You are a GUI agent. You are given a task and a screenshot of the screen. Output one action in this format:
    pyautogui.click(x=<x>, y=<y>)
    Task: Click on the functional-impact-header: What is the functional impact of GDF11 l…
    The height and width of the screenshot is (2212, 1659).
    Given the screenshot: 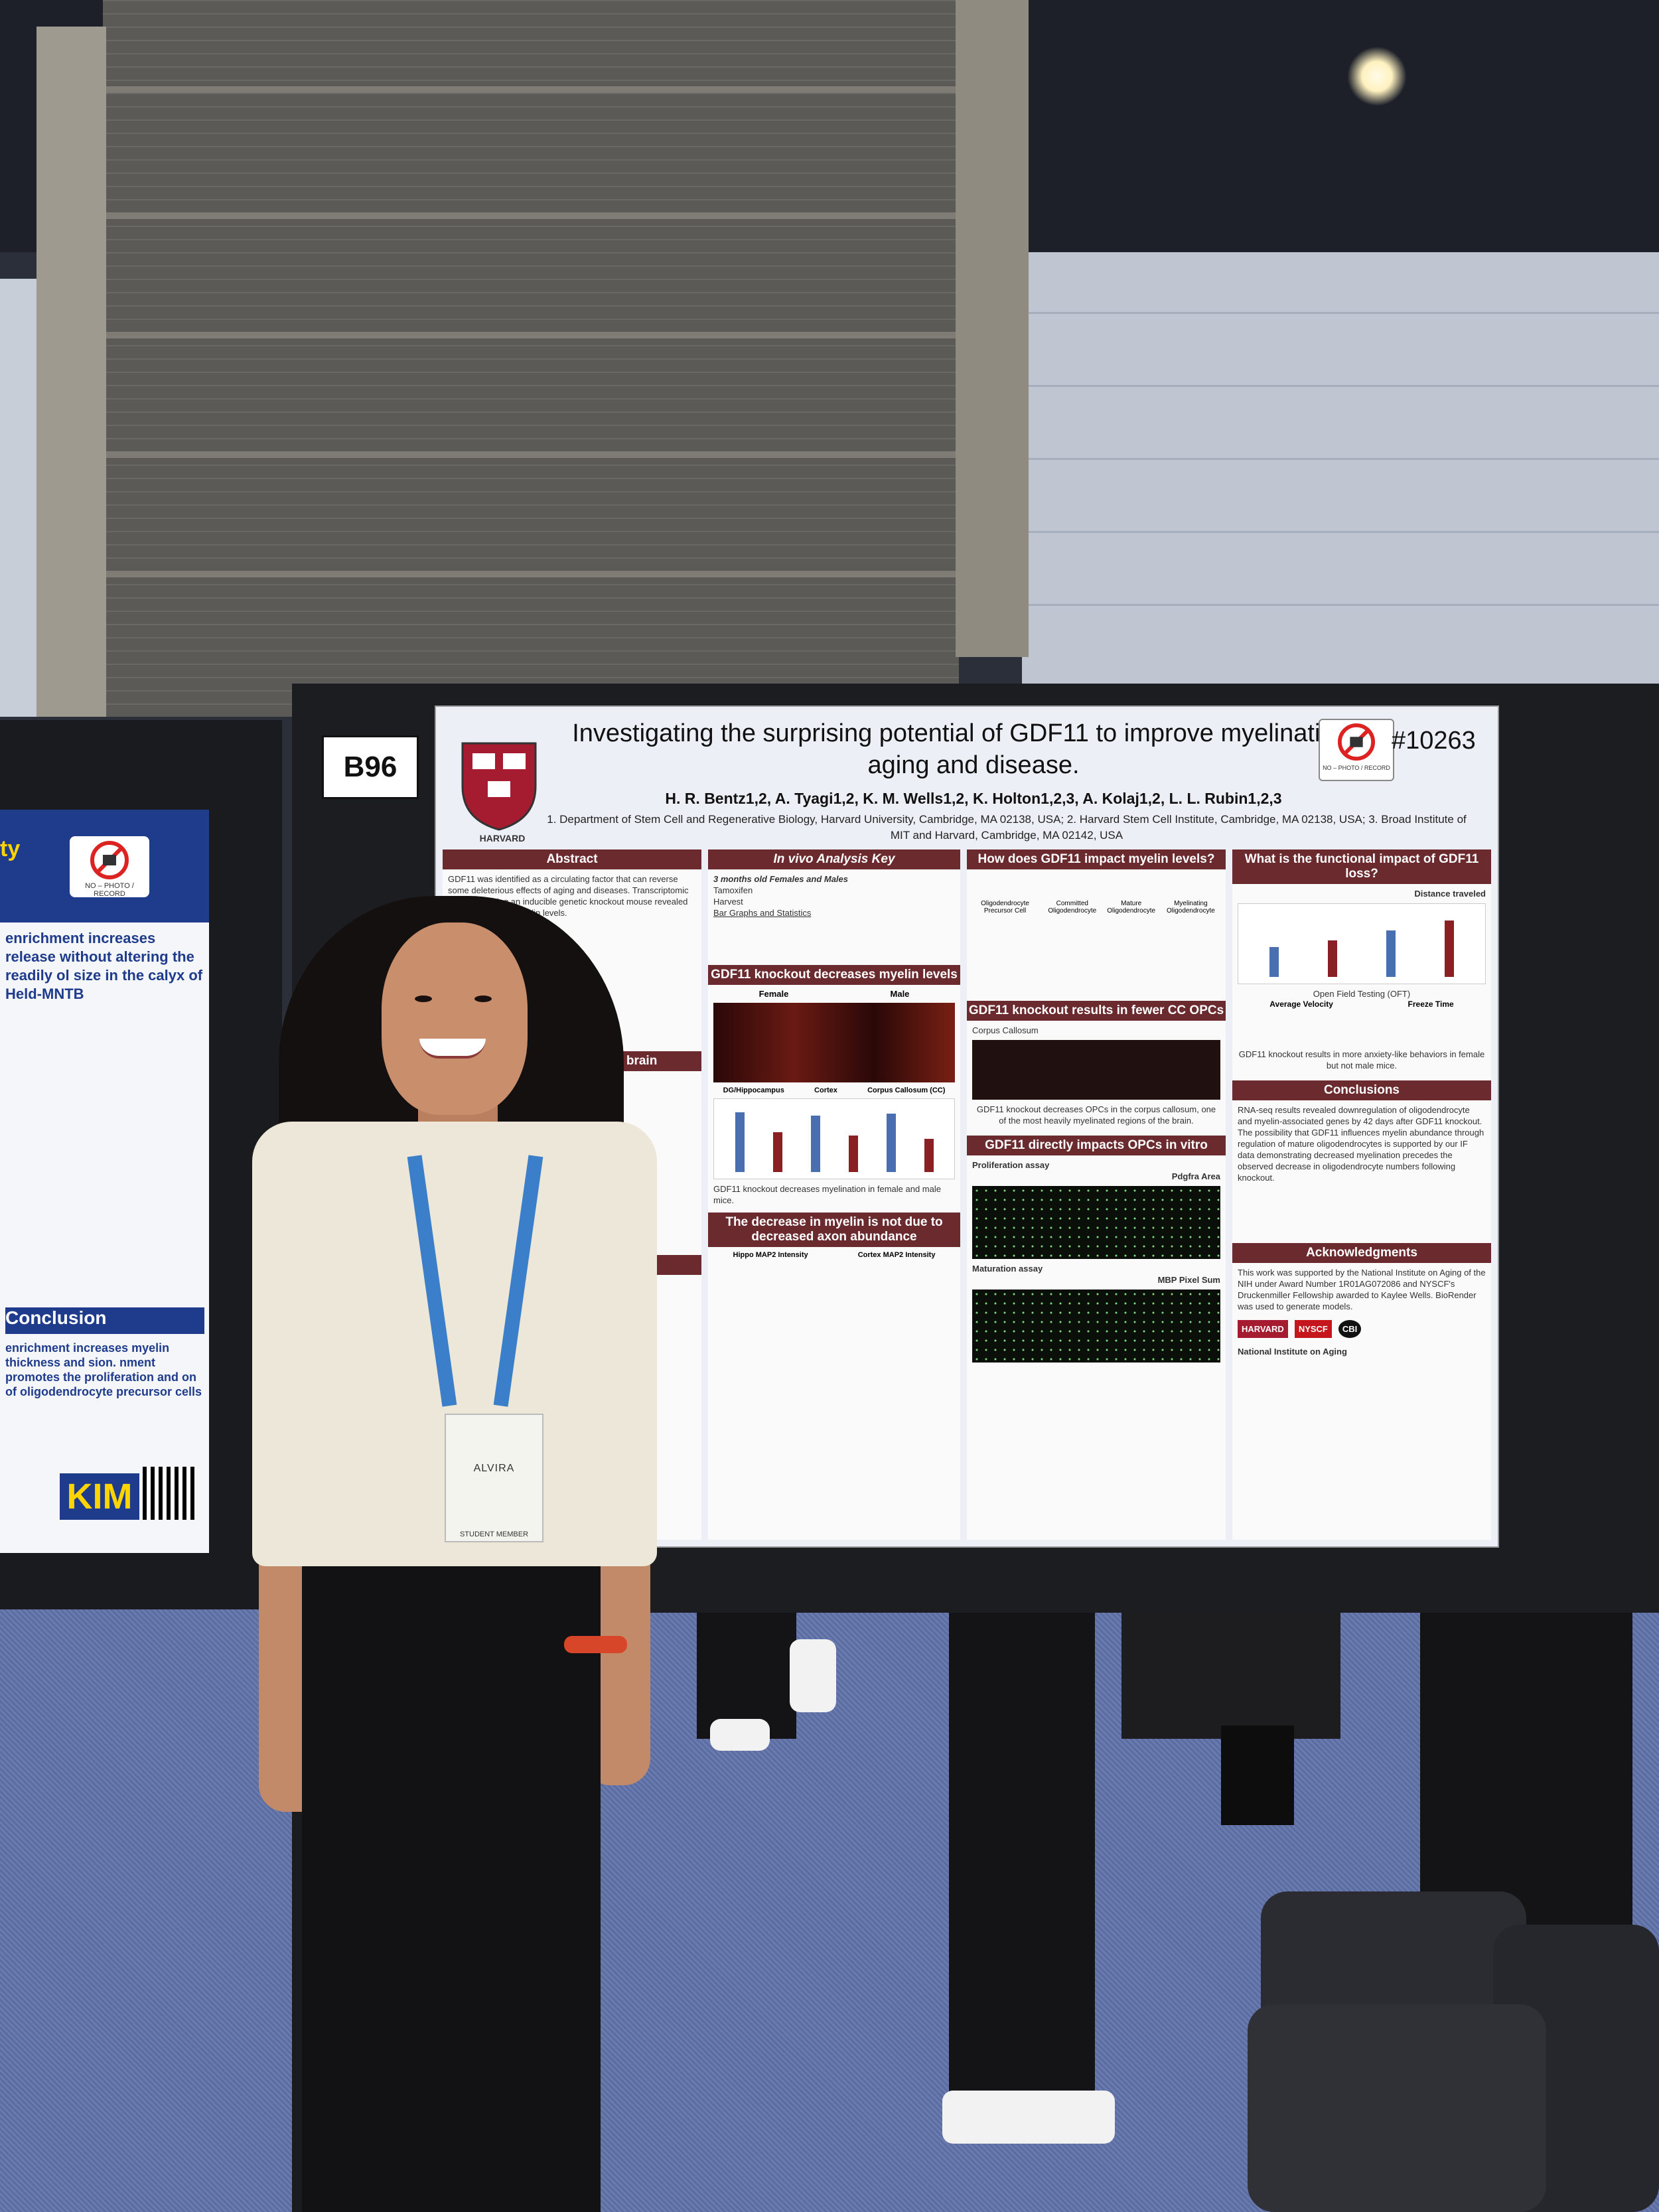 What is the action you would take?
    pyautogui.click(x=1361, y=866)
    